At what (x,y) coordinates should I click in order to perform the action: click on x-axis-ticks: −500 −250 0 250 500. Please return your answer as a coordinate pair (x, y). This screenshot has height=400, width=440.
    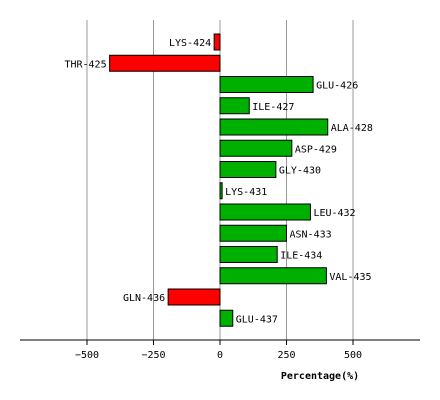
    Looking at the image, I should click on (218, 350).